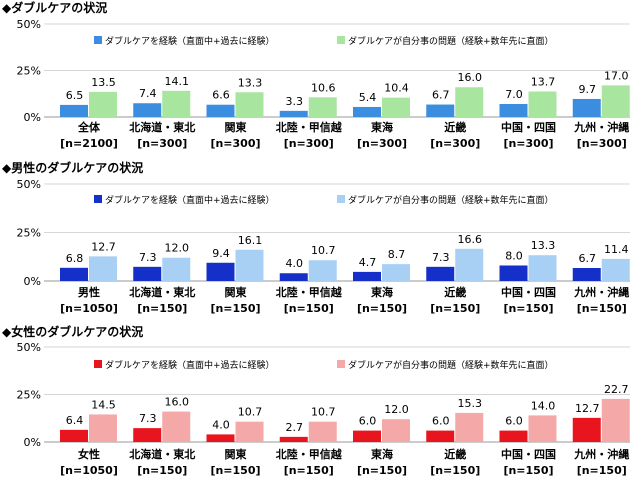  I want to click on chart-title: ◆ダブルケアの状況, so click(54, 7).